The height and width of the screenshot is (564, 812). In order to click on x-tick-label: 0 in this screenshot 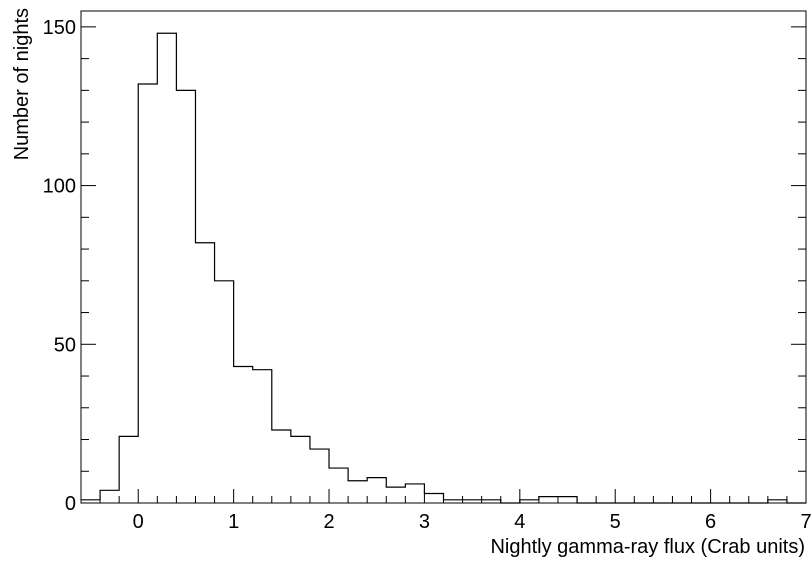, I will do `click(138, 522)`.